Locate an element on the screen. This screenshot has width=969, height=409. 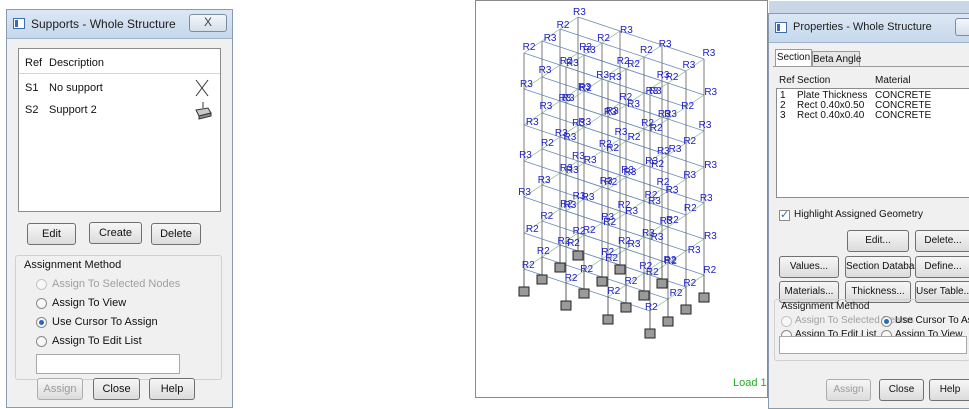
radio-label: Use Cursor To Assign is located at coordinates (105, 322).